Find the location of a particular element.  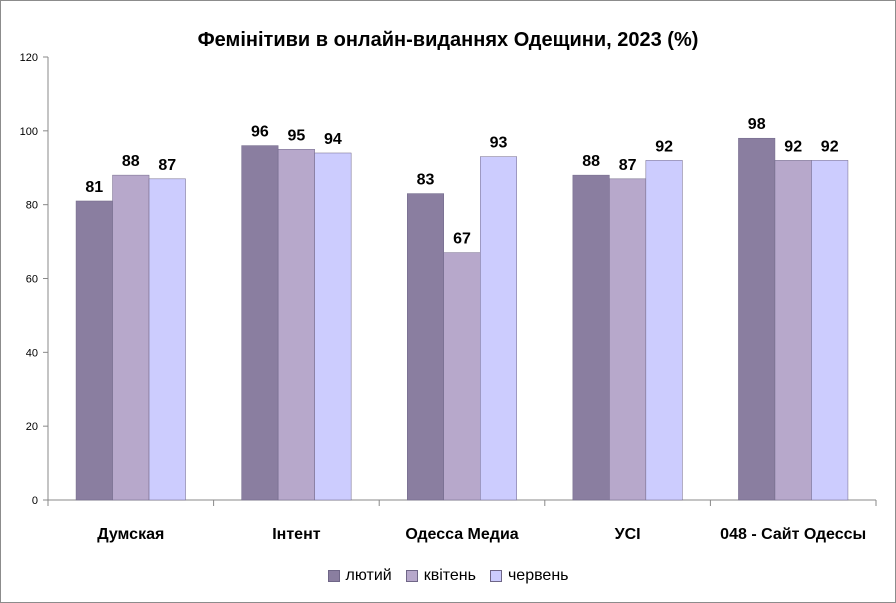

legend-label-3: червень is located at coordinates (538, 575).